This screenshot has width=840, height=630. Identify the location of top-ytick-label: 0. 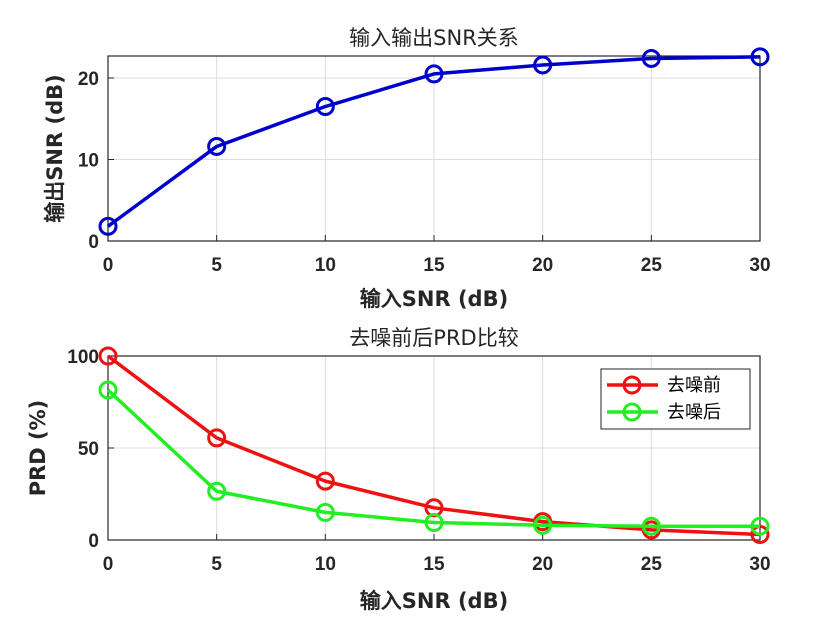
(93, 242).